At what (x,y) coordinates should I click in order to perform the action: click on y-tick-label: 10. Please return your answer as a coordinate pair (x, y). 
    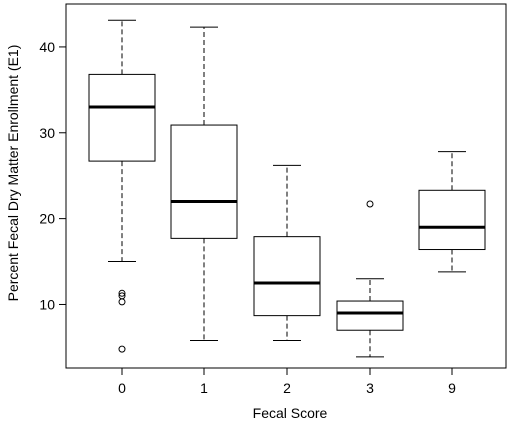
    Looking at the image, I should click on (47, 304).